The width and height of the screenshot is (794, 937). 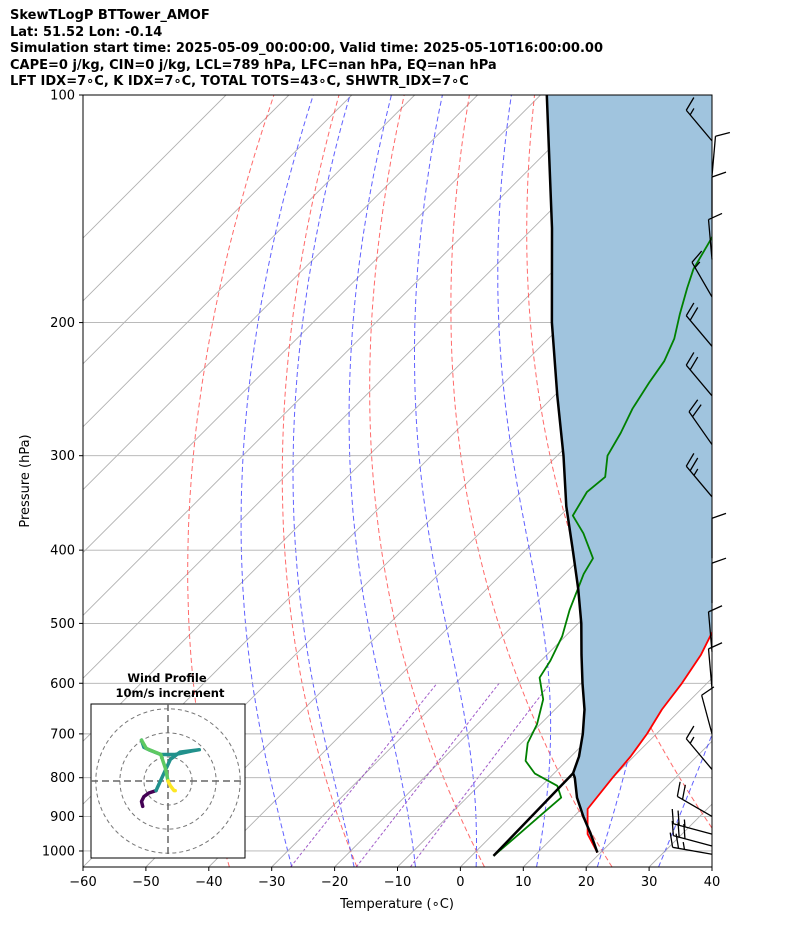 What do you see at coordinates (460, 882) in the screenshot?
I see `x-tick-label: 0` at bounding box center [460, 882].